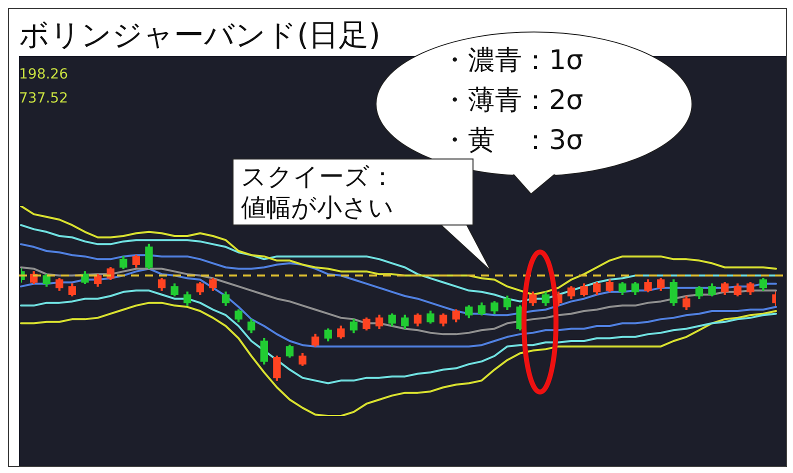  Describe the element at coordinates (512, 141) in the screenshot. I see `text: ・黄 ：3σ` at that location.